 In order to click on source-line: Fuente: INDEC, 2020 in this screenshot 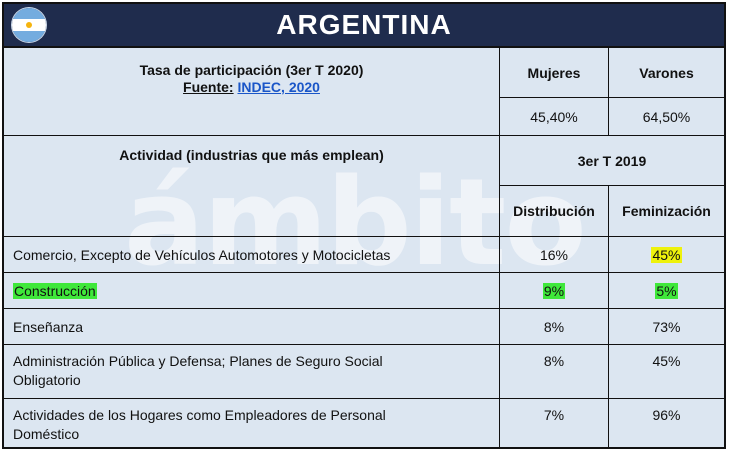, I will do `click(251, 87)`.